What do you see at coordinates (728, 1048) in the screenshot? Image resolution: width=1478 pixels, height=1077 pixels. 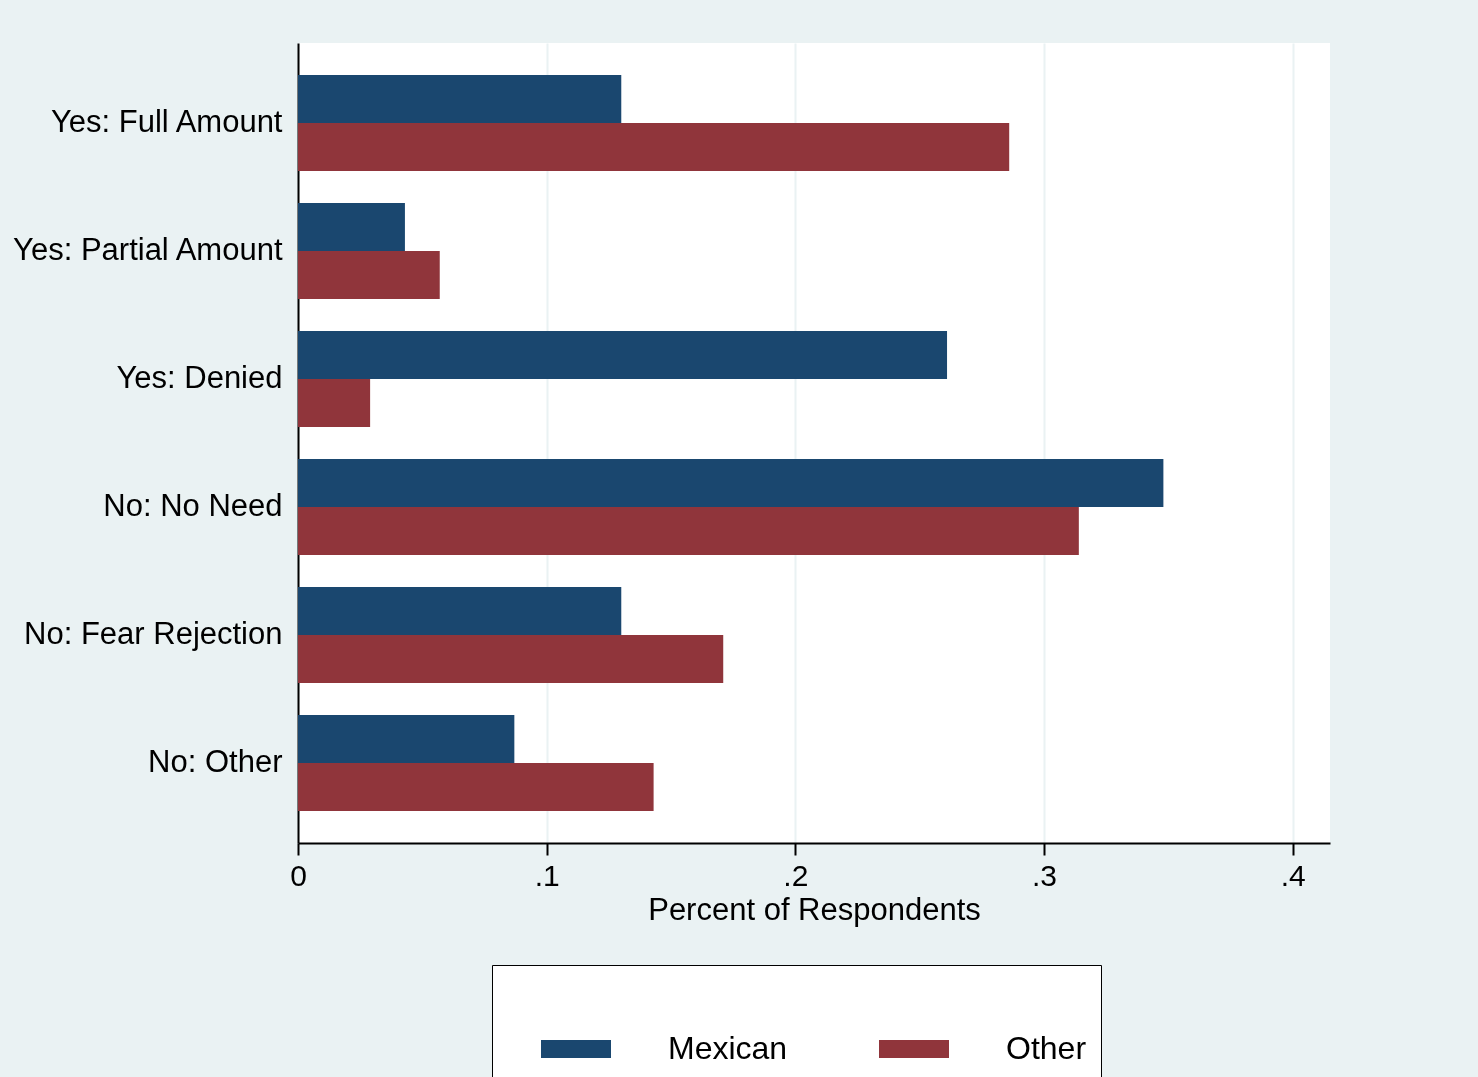 I see `legend-label: Mexican` at bounding box center [728, 1048].